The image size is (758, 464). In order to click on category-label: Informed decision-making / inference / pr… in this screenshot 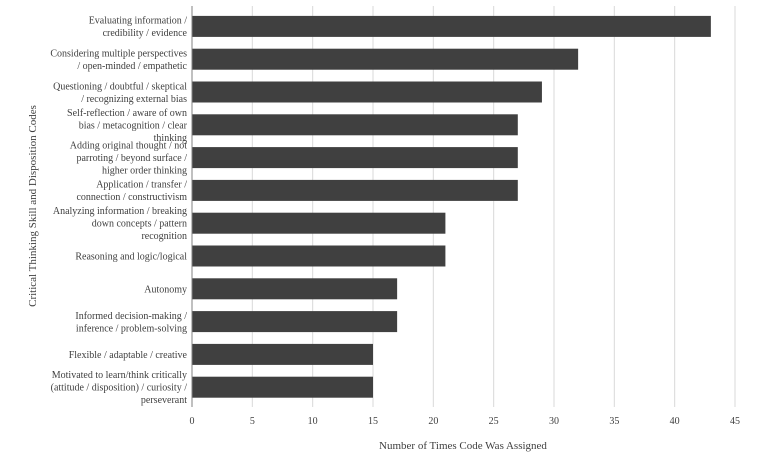, I will do `click(131, 323)`.